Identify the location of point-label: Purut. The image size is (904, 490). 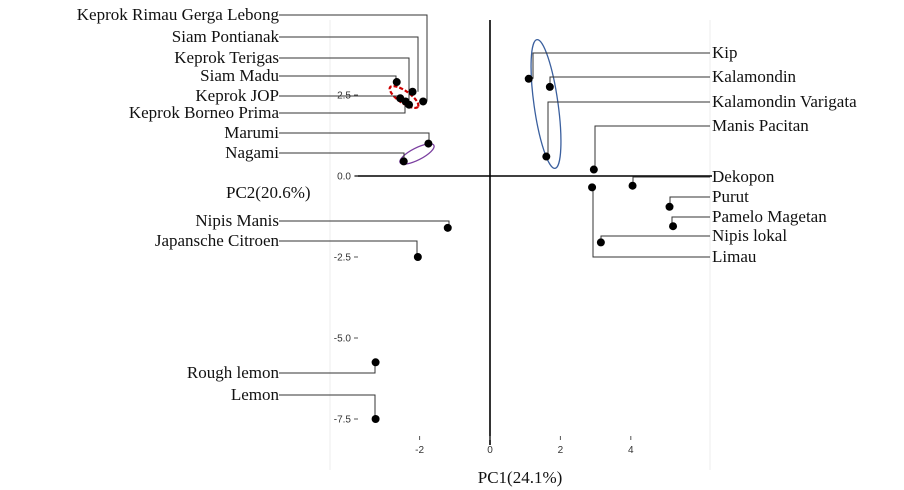
(730, 196).